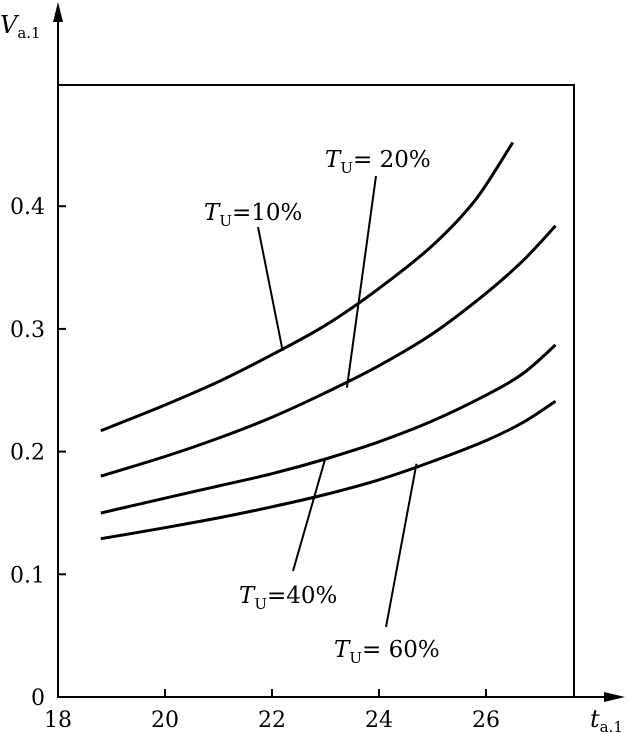 Image resolution: width=629 pixels, height=733 pixels. Describe the element at coordinates (309, 514) in the screenshot. I see `leader-tu40` at that location.